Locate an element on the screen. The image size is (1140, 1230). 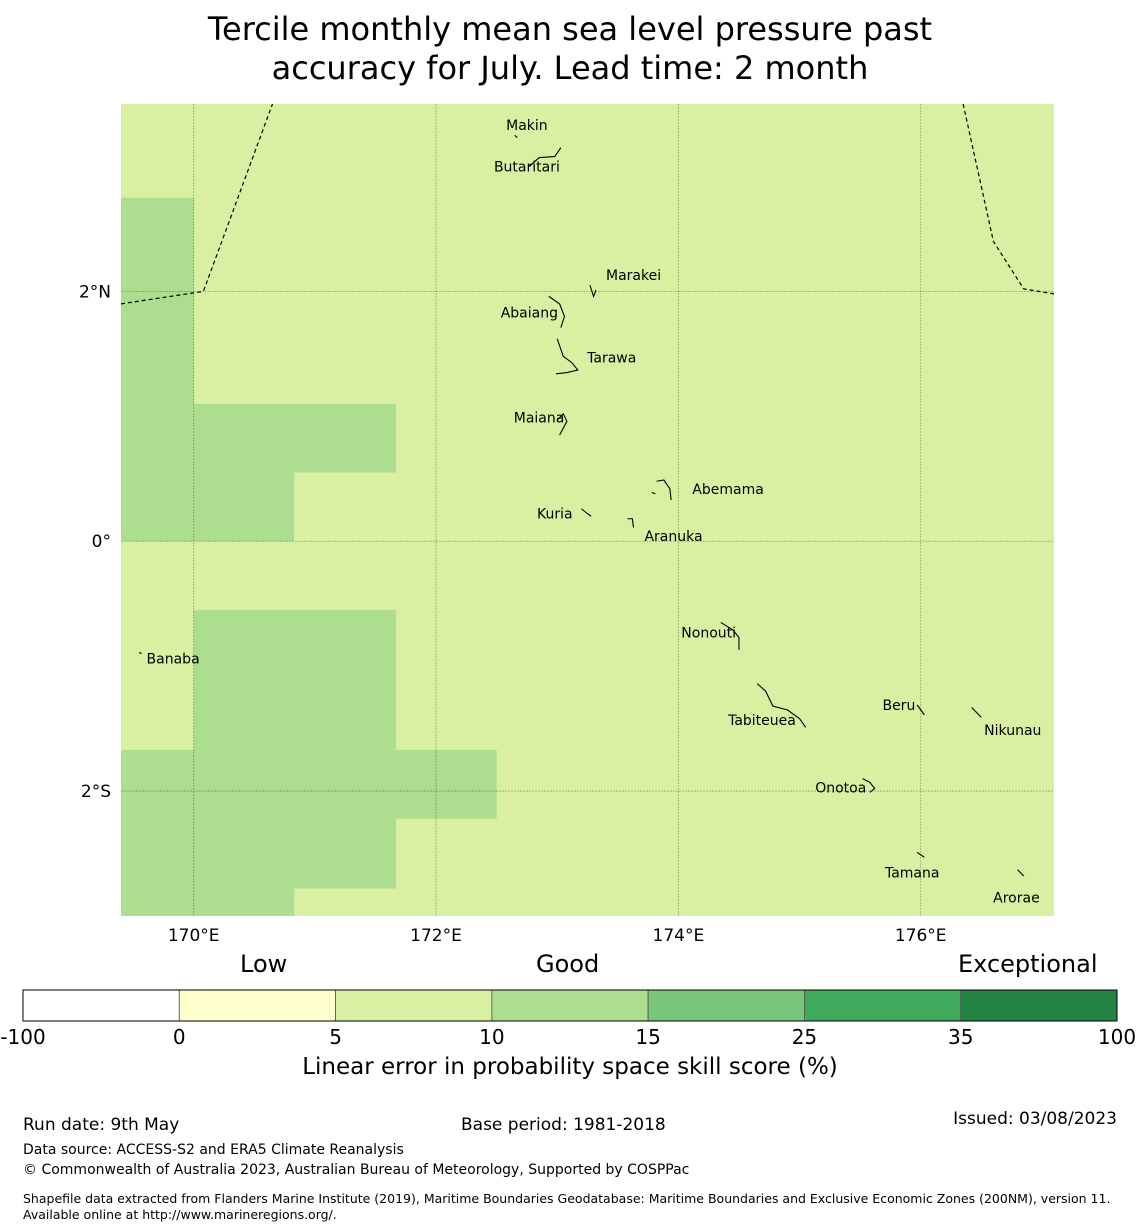
place-label: Arorae is located at coordinates (1016, 898).